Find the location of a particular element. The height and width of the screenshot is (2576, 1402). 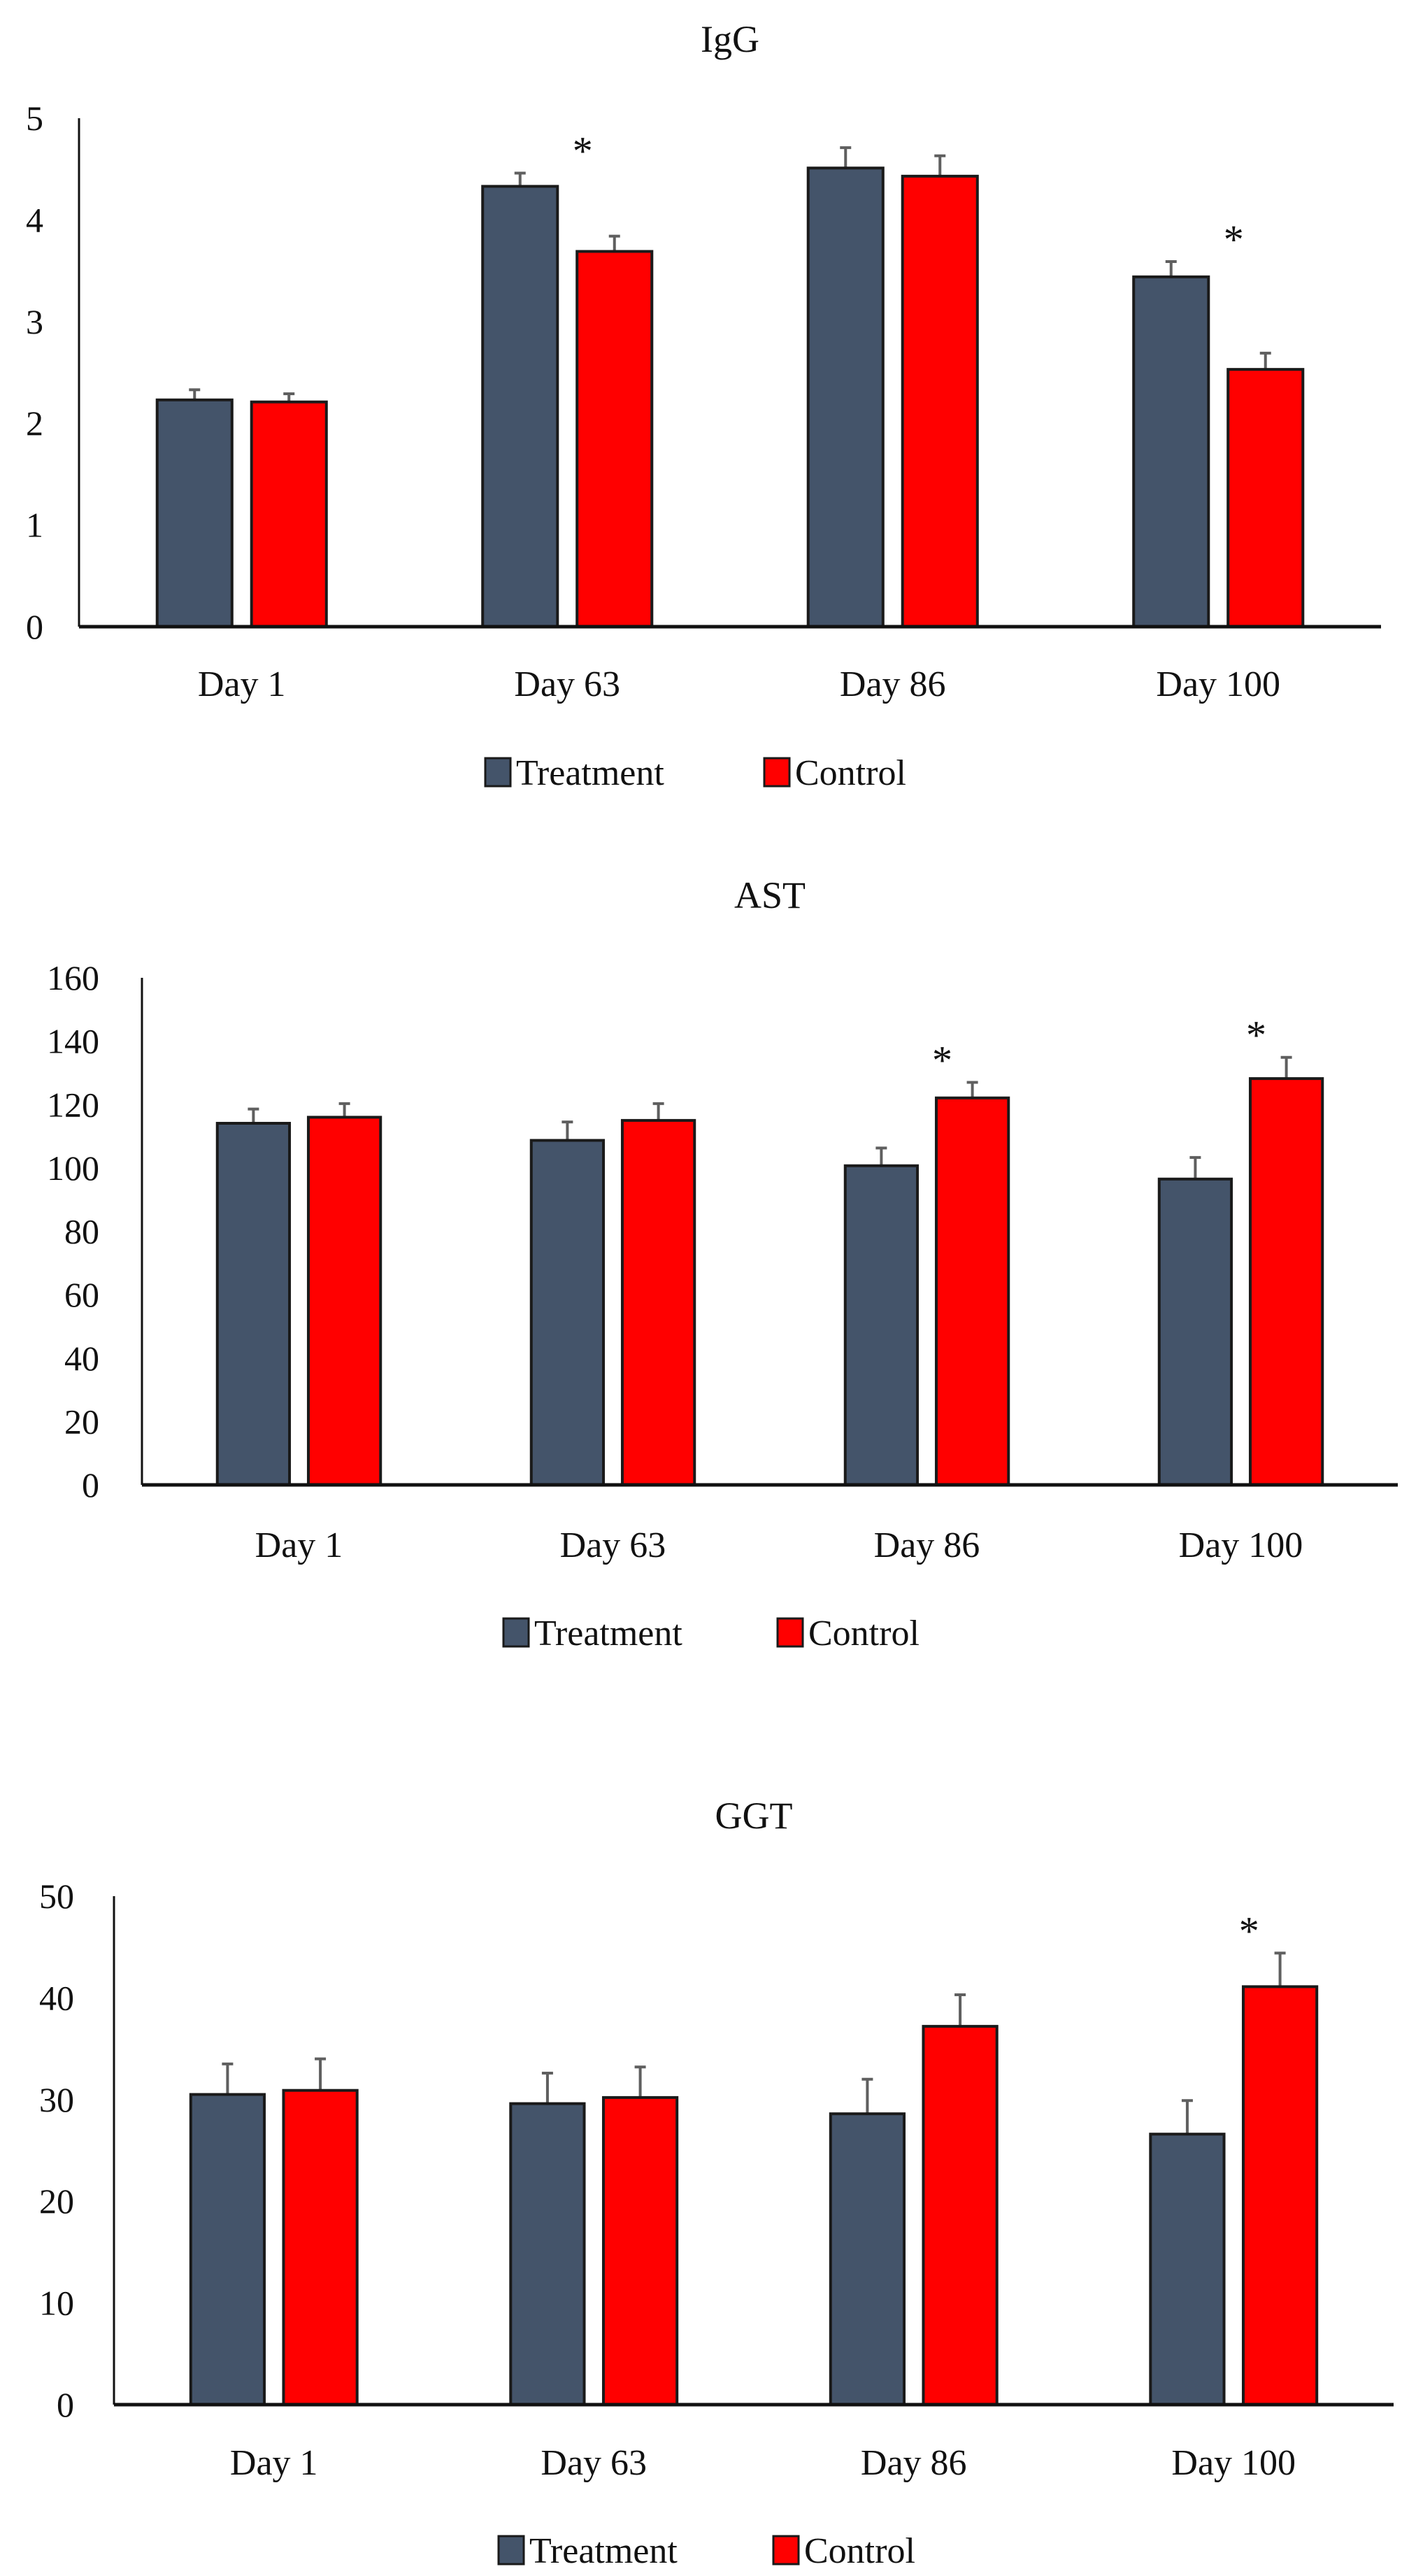

chart-title: AST is located at coordinates (770, 895).